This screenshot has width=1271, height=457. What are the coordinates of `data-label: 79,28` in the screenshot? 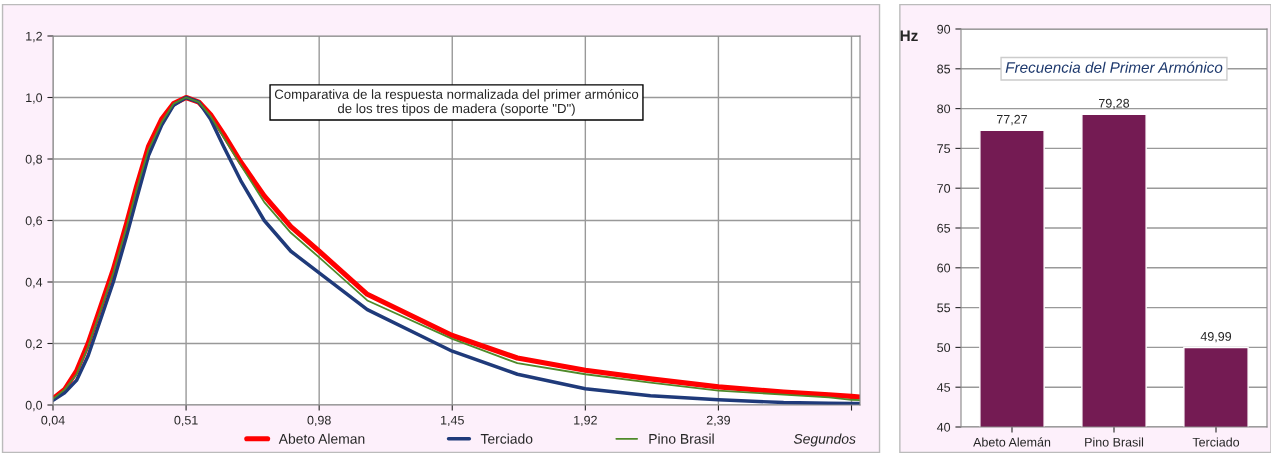 It's located at (1114, 104).